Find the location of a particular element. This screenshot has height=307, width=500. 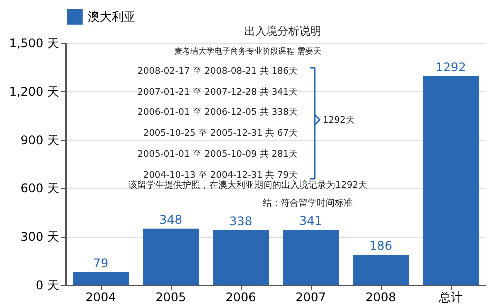

annotation: 2004-10-13 至 2004-12-31 共 79天 is located at coordinates (220, 175).